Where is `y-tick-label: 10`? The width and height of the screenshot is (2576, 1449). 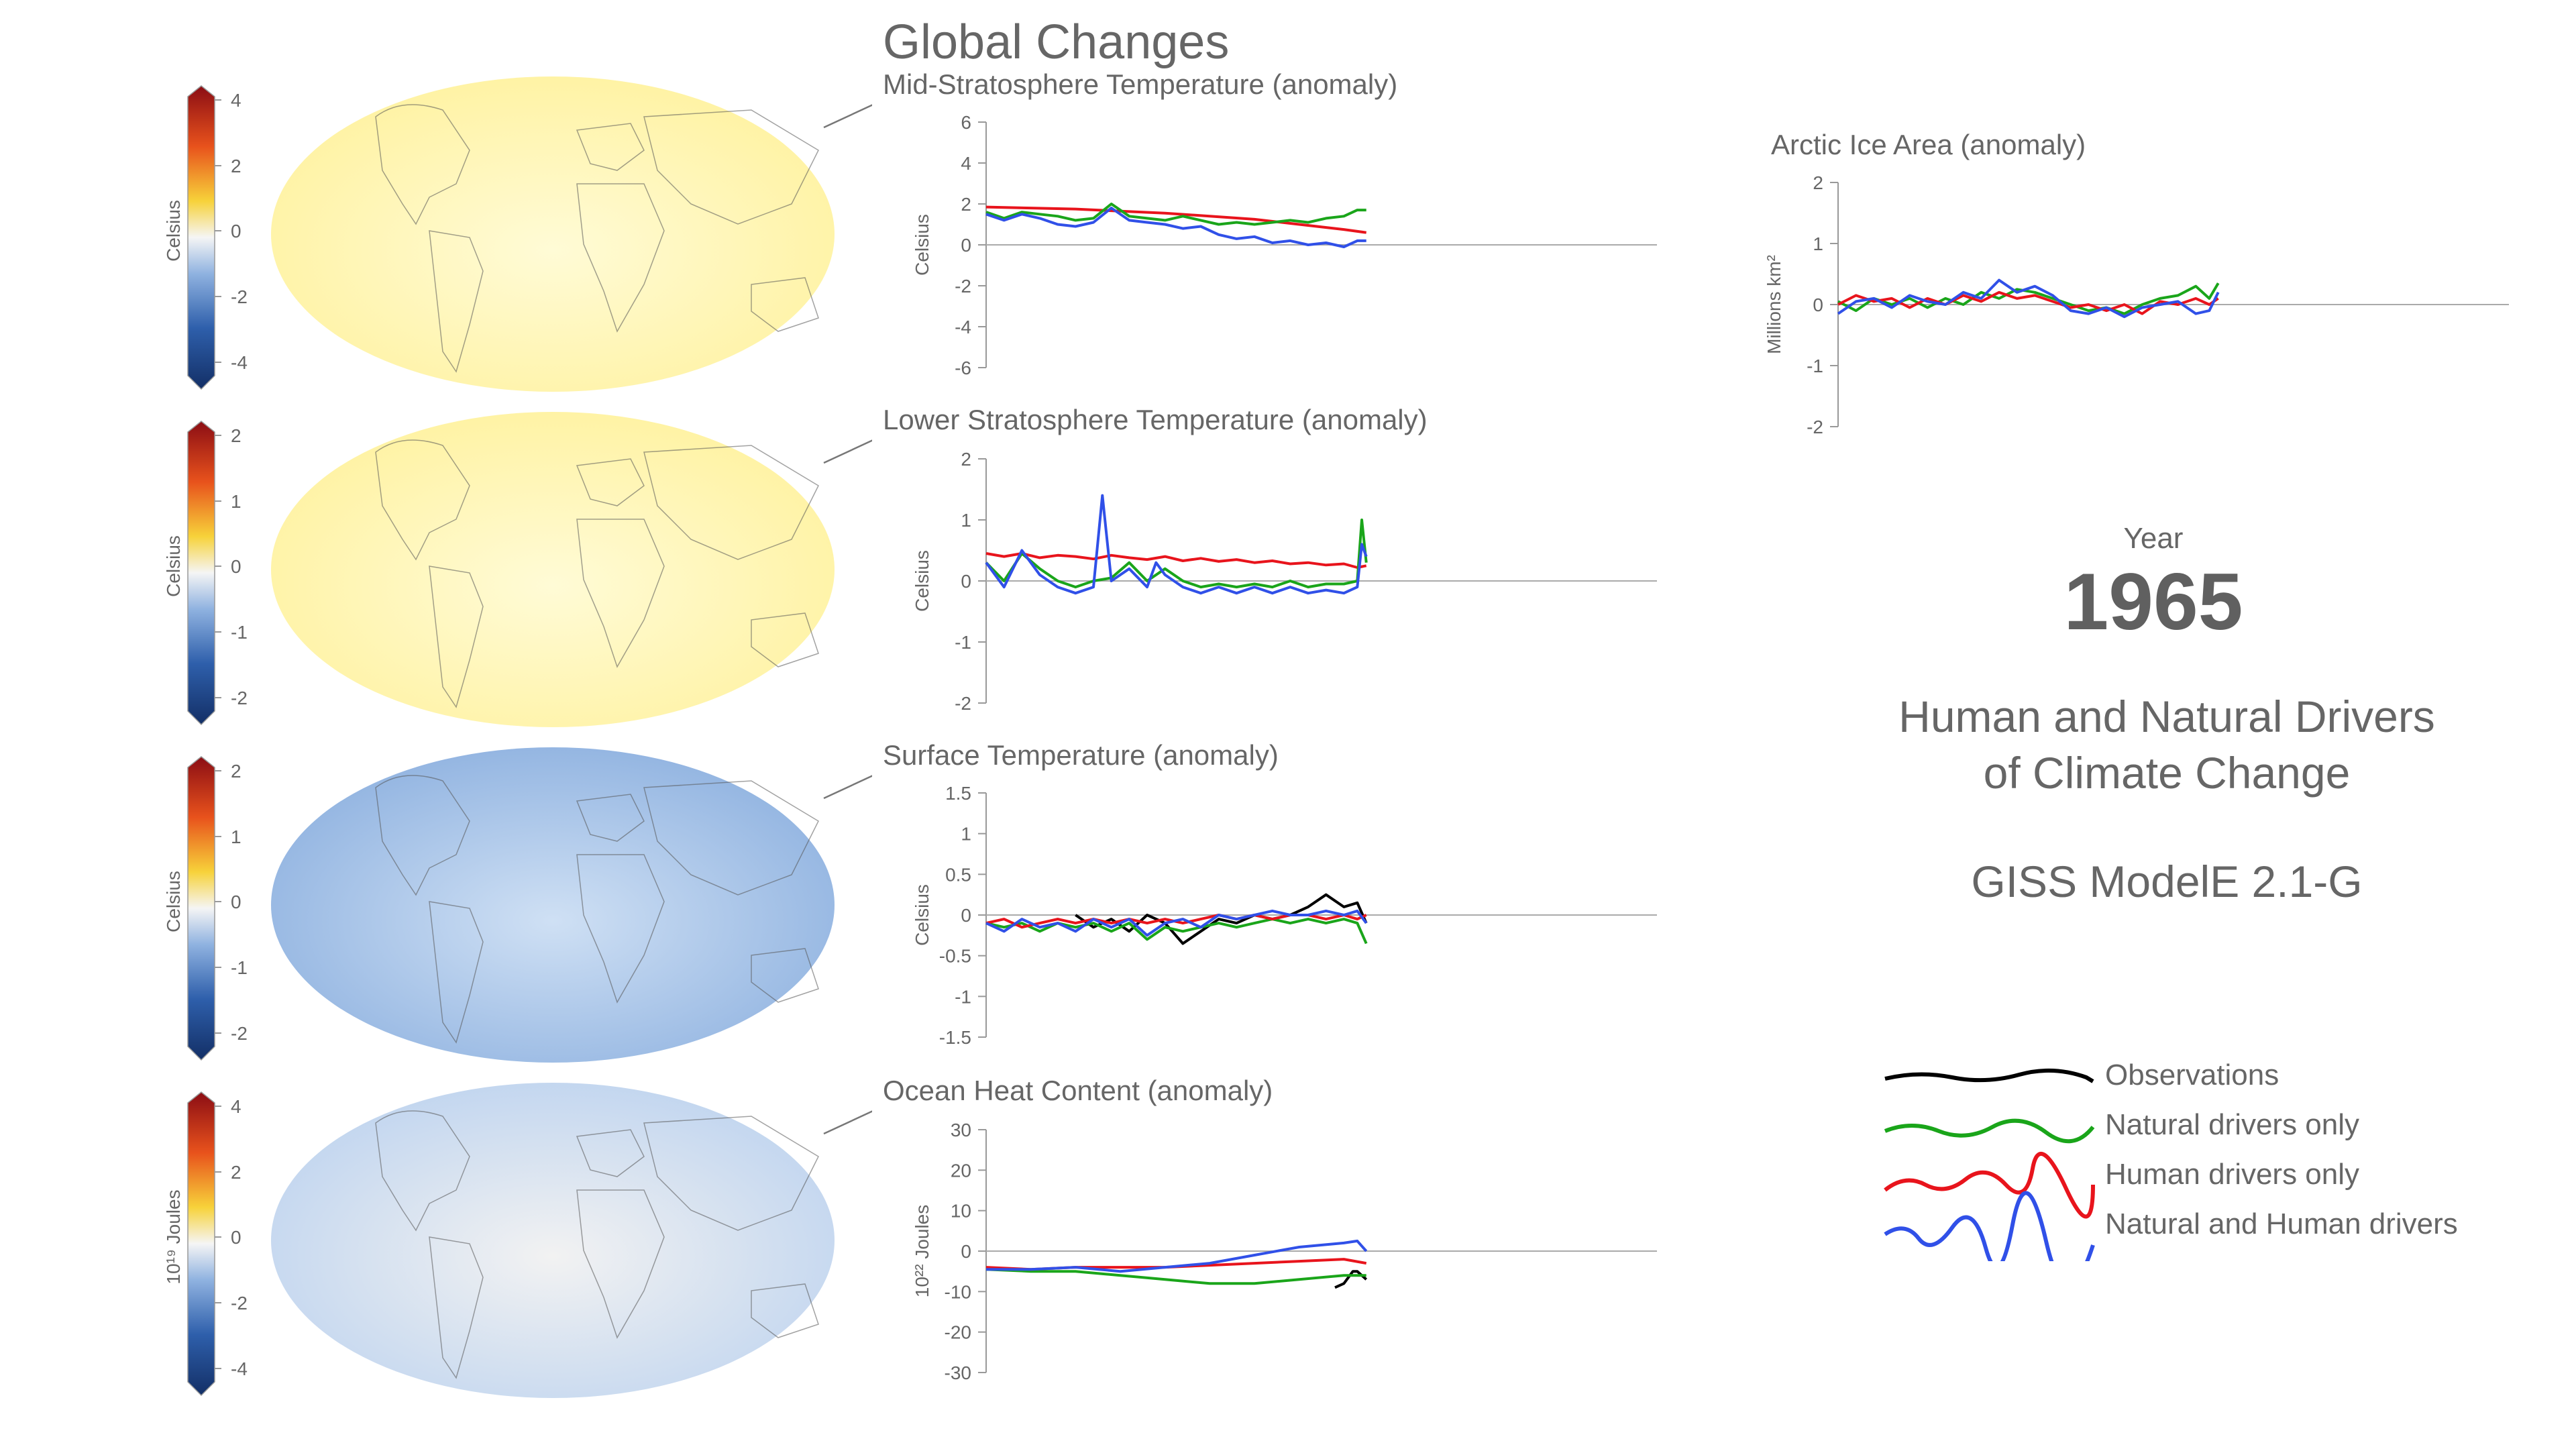
y-tick-label: 10 is located at coordinates (961, 1211).